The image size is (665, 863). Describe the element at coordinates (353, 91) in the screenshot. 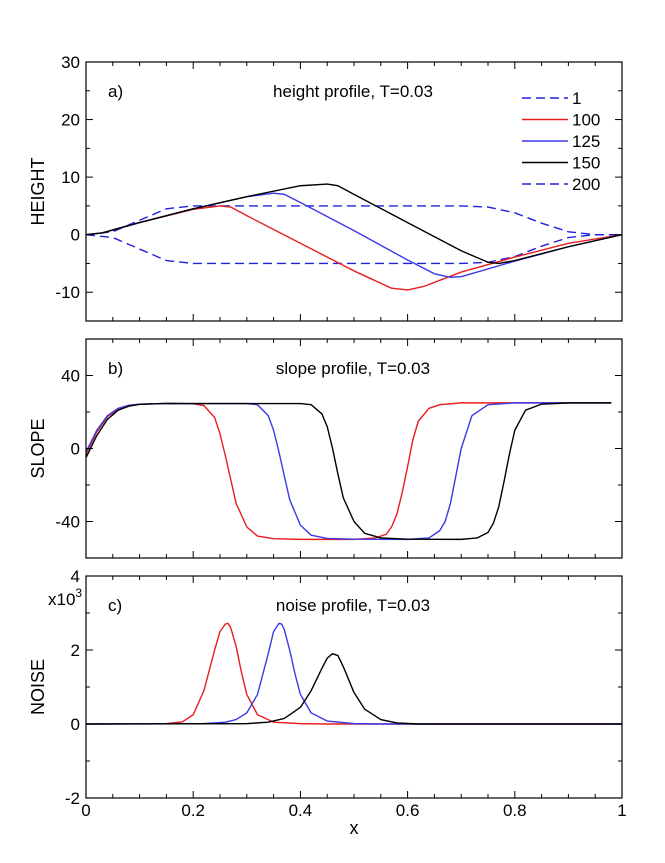

I see `panel-title: height profile, T=0.03` at that location.